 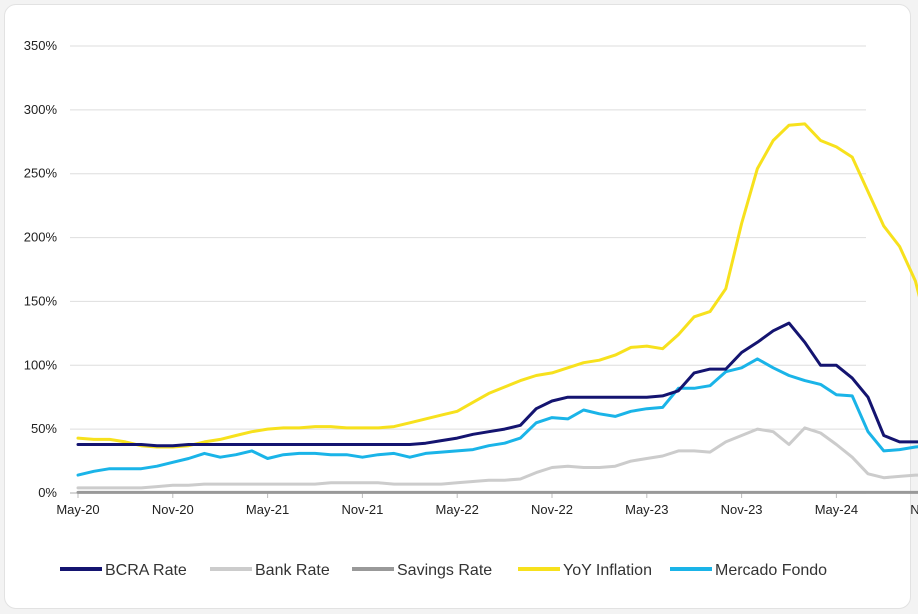 I want to click on y-tick-label: 350%, so click(x=41, y=45).